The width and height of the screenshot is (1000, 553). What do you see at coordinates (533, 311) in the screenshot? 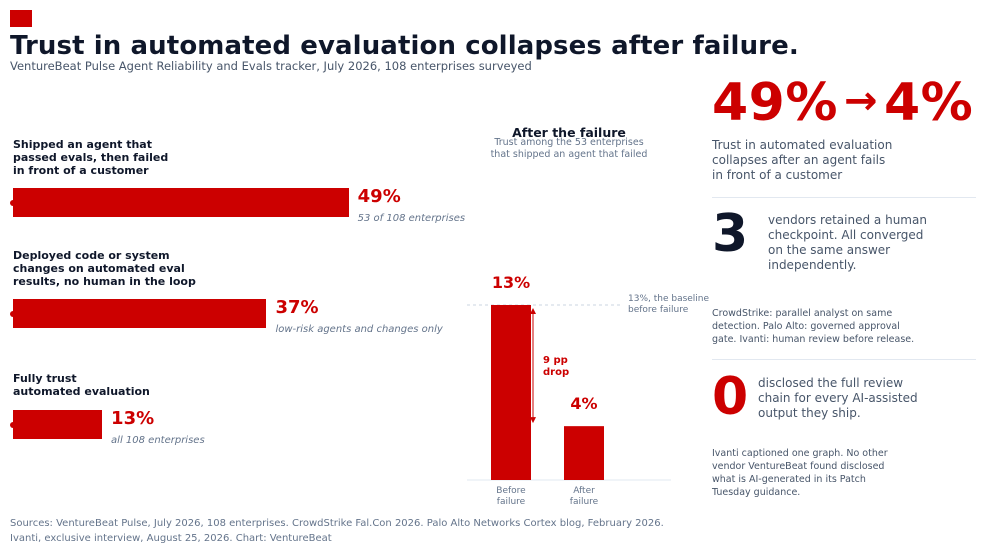
I see `arrow-up-icon` at bounding box center [533, 311].